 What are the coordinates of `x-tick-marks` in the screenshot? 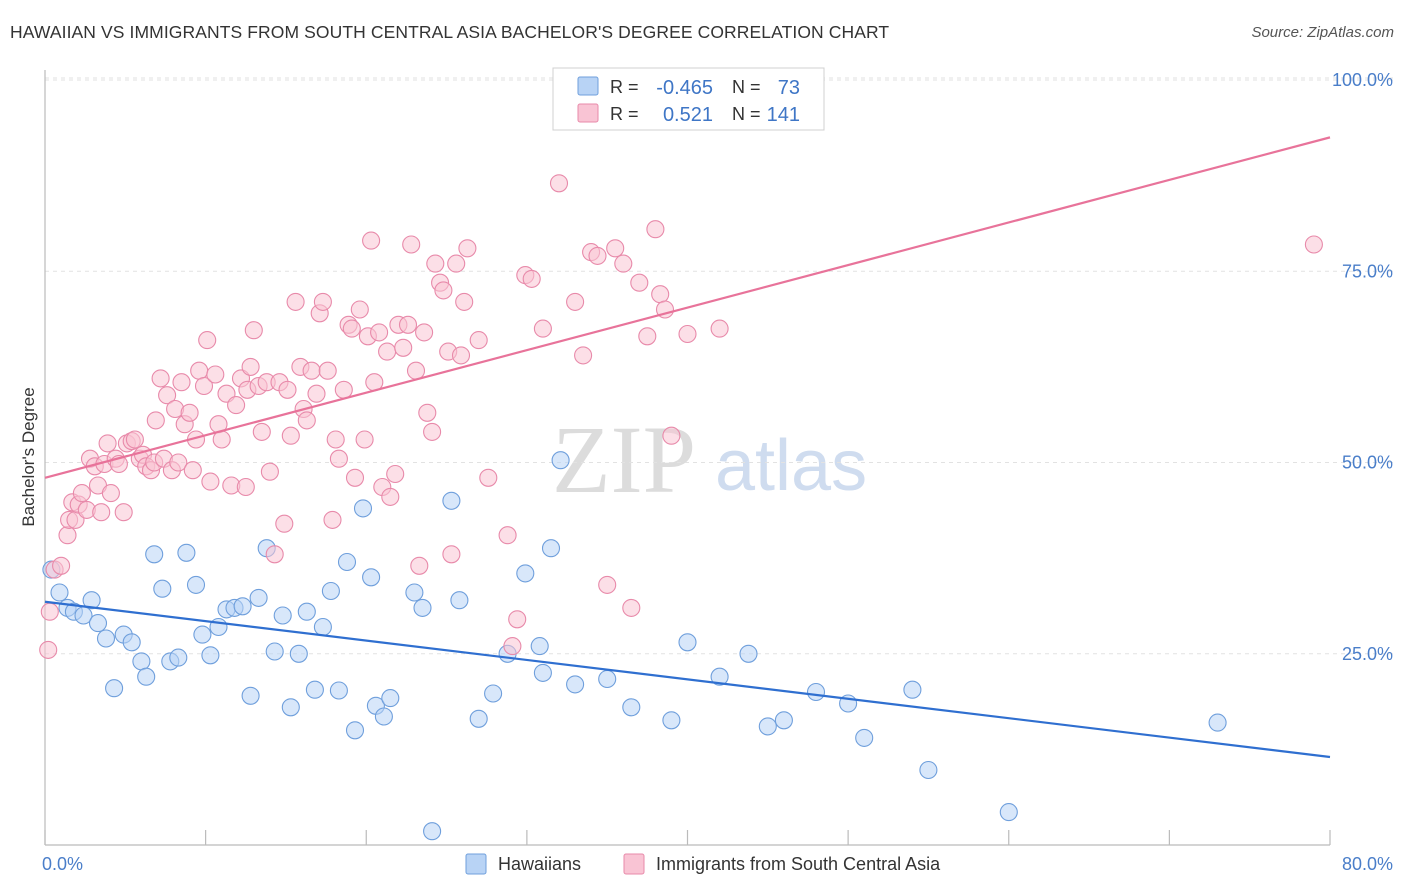 It's located at (687, 837).